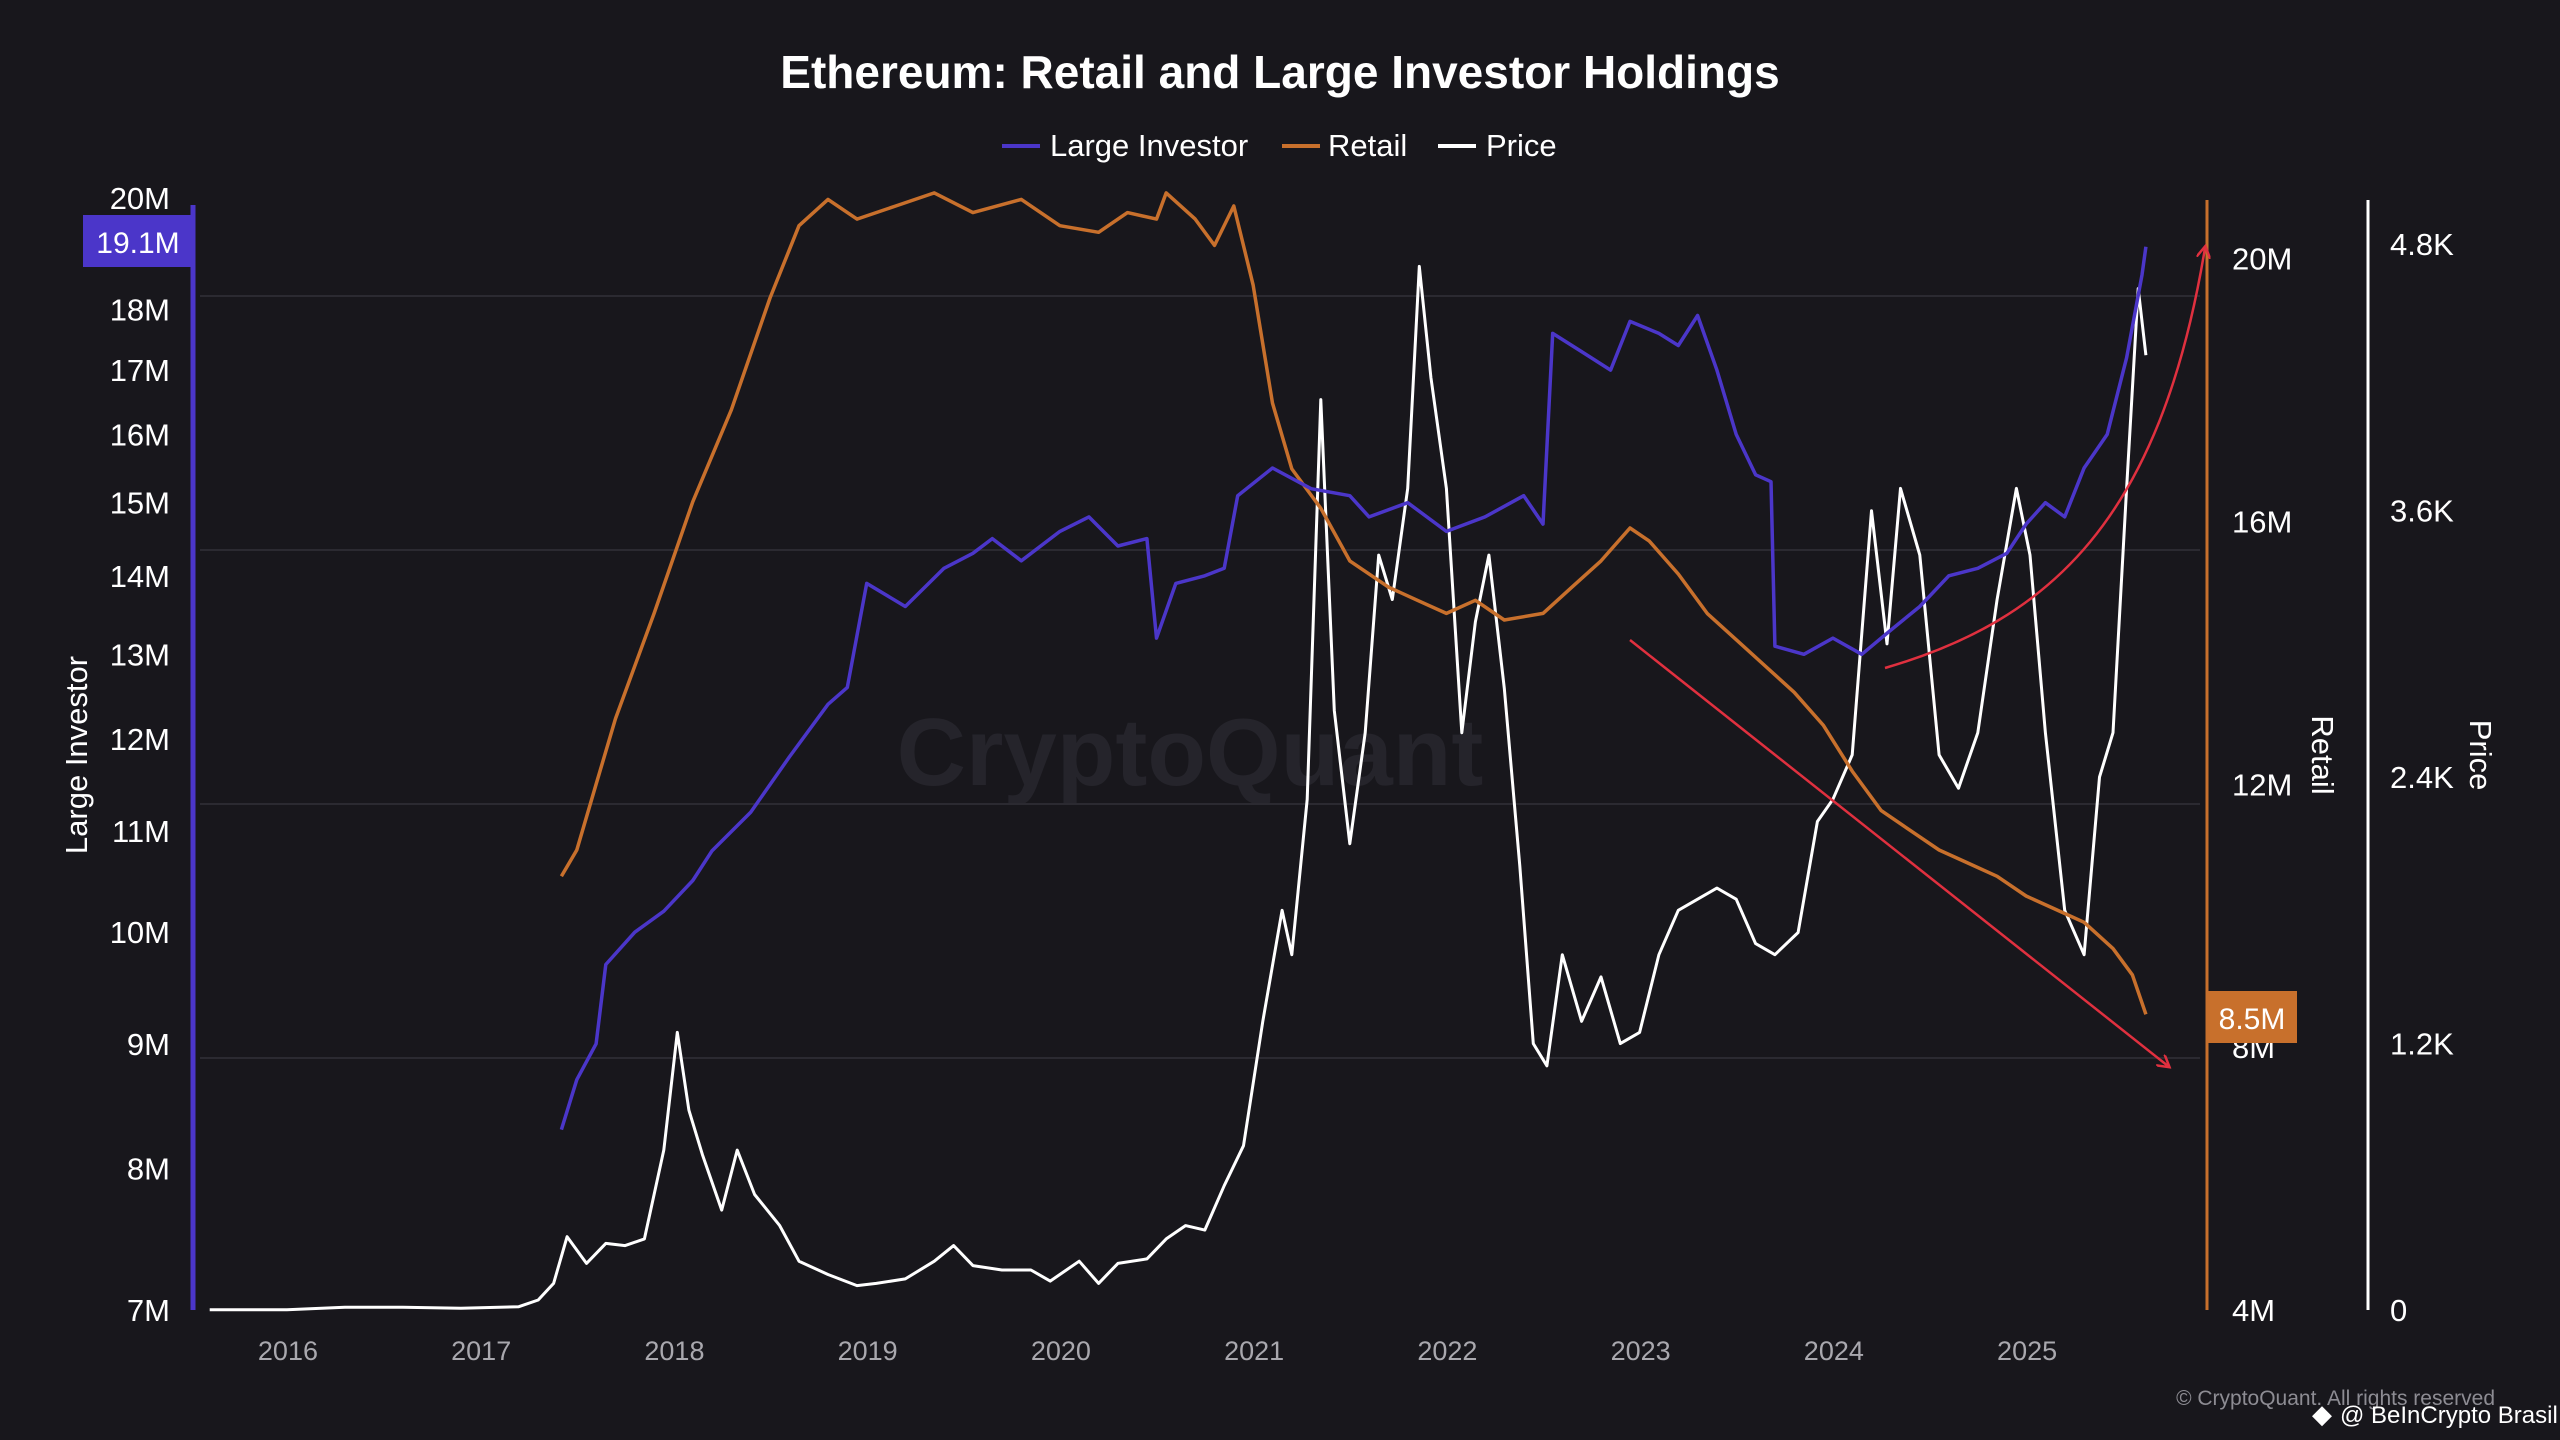 This screenshot has height=1440, width=2560. What do you see at coordinates (2322, 754) in the screenshot?
I see `retail-axis-title: Retail` at bounding box center [2322, 754].